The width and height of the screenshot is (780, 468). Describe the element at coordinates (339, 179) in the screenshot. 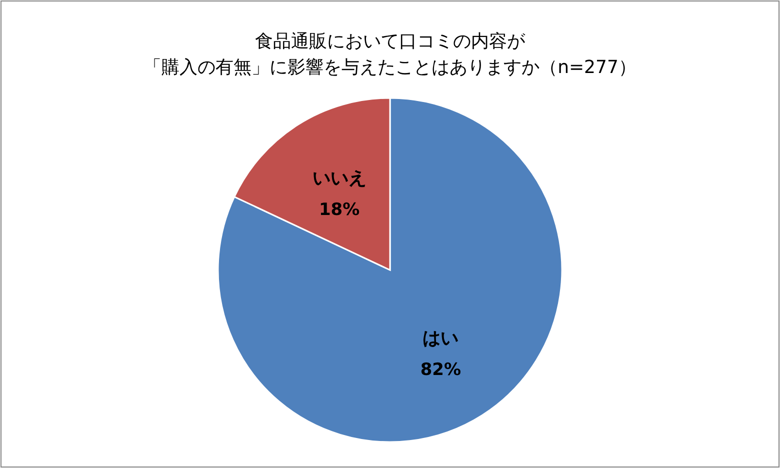

I see `slice-label: いいえ` at that location.